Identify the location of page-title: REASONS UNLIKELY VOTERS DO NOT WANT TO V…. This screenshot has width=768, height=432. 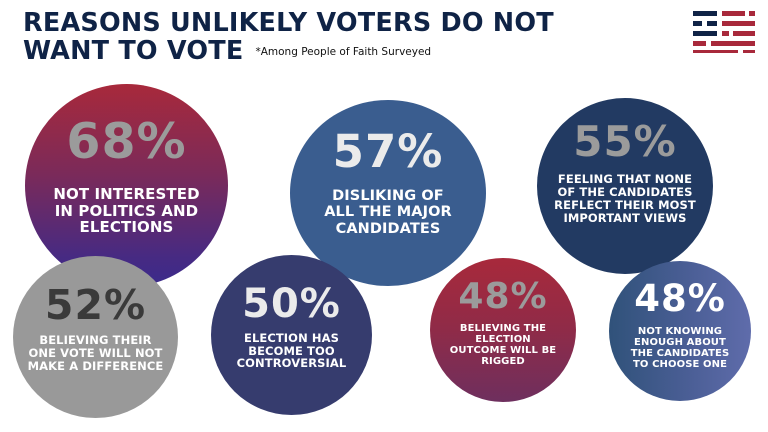
(288, 37).